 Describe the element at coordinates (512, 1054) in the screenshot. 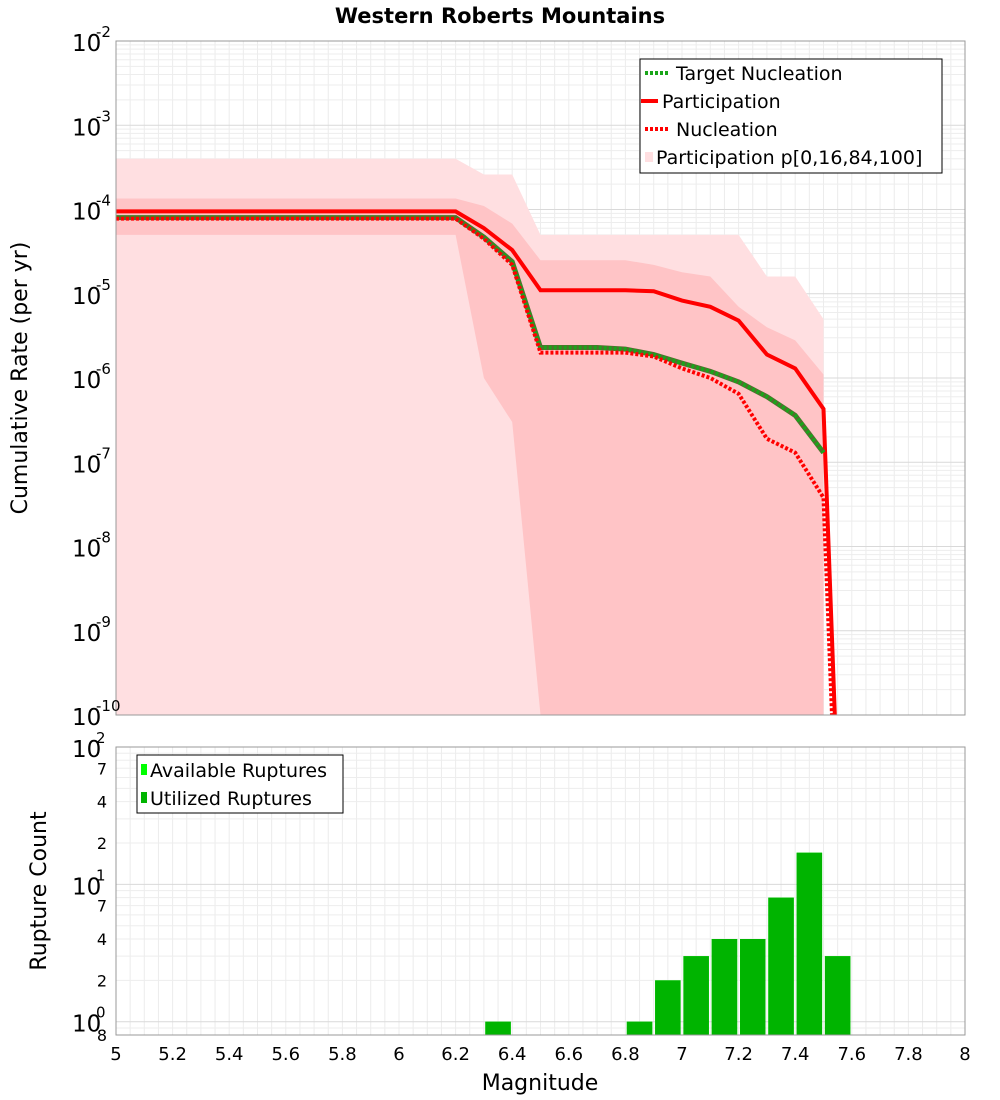

I see `x-tick-label: 6.4` at that location.